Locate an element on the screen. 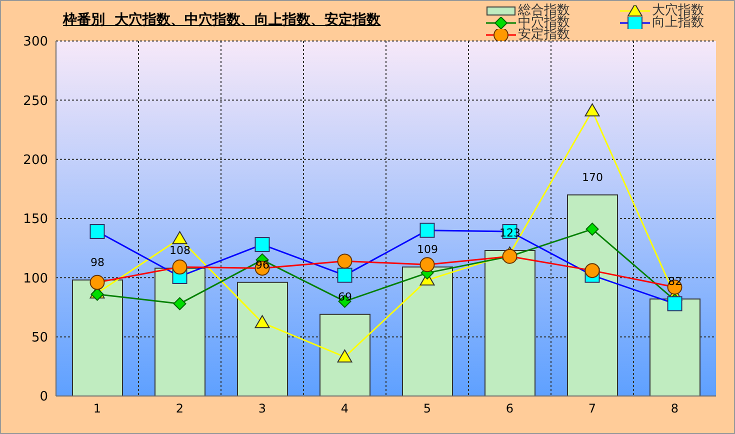  data-label: 109 is located at coordinates (427, 249).